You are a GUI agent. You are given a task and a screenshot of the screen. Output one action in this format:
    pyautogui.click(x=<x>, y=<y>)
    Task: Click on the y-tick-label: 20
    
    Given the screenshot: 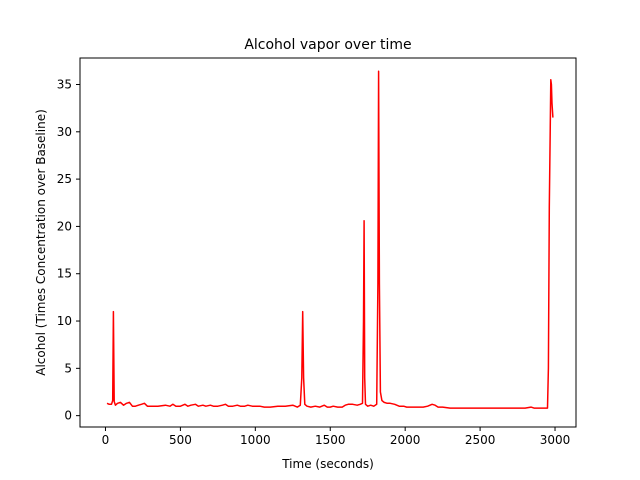 What is the action you would take?
    pyautogui.click(x=64, y=226)
    